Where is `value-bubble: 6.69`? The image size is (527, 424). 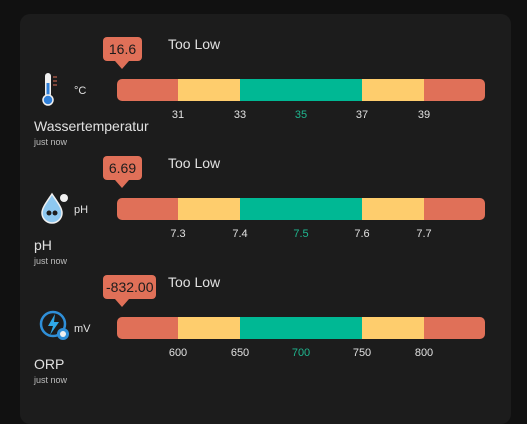 value-bubble: 6.69 is located at coordinates (122, 172).